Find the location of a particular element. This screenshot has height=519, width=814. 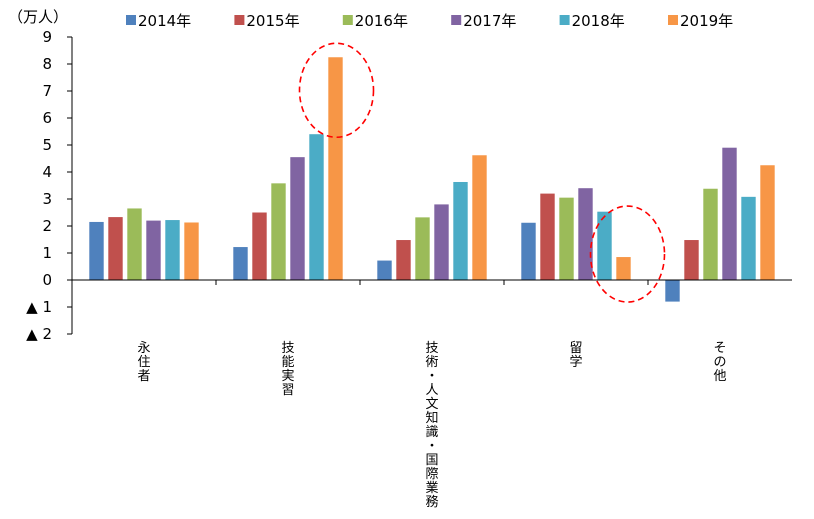

legend-label: 2019年 is located at coordinates (706, 21).